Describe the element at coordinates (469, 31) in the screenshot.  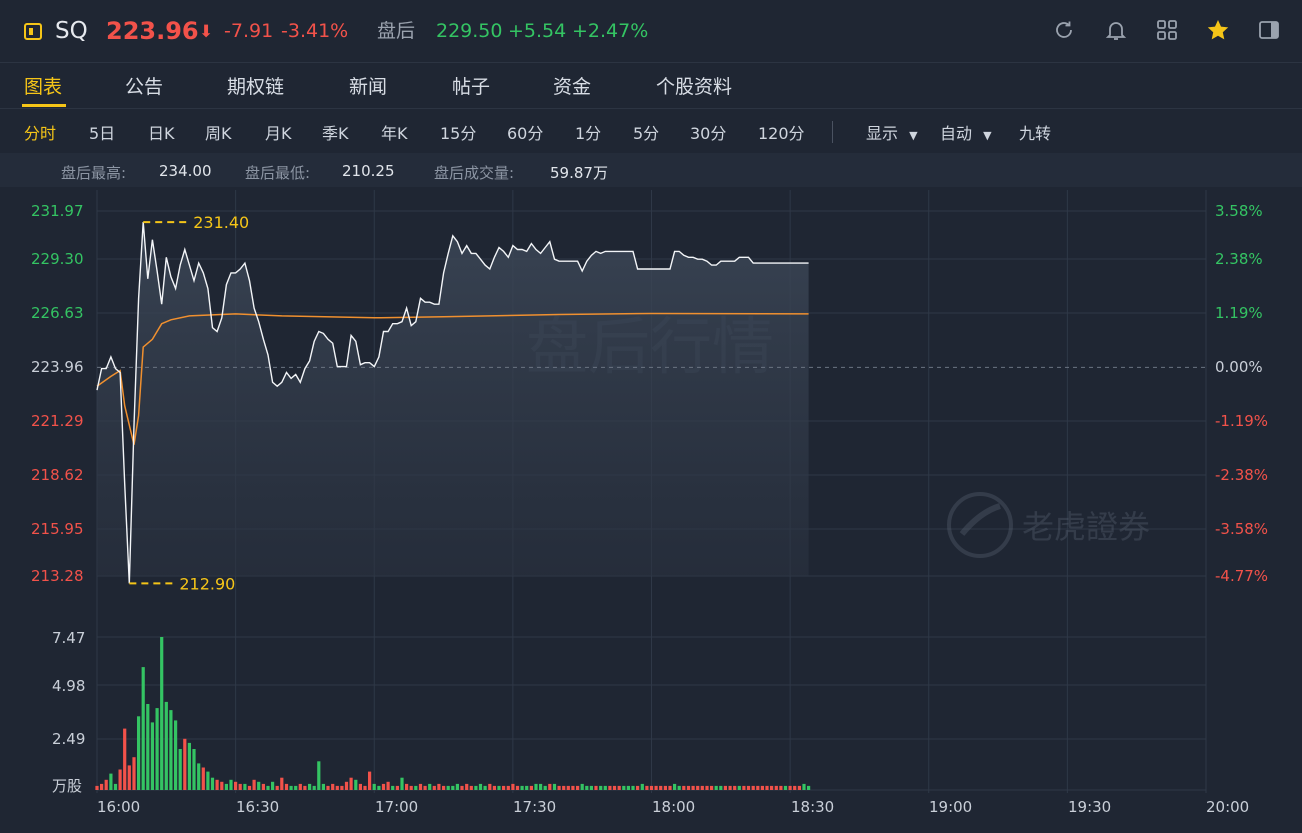
I see `after-hours-price: 229.50` at that location.